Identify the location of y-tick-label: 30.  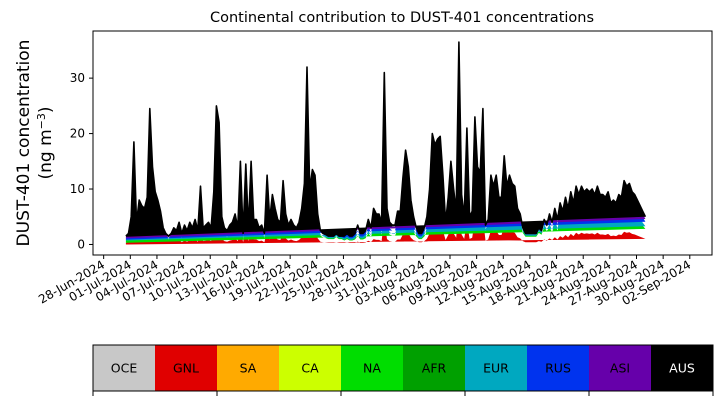
(77, 78).